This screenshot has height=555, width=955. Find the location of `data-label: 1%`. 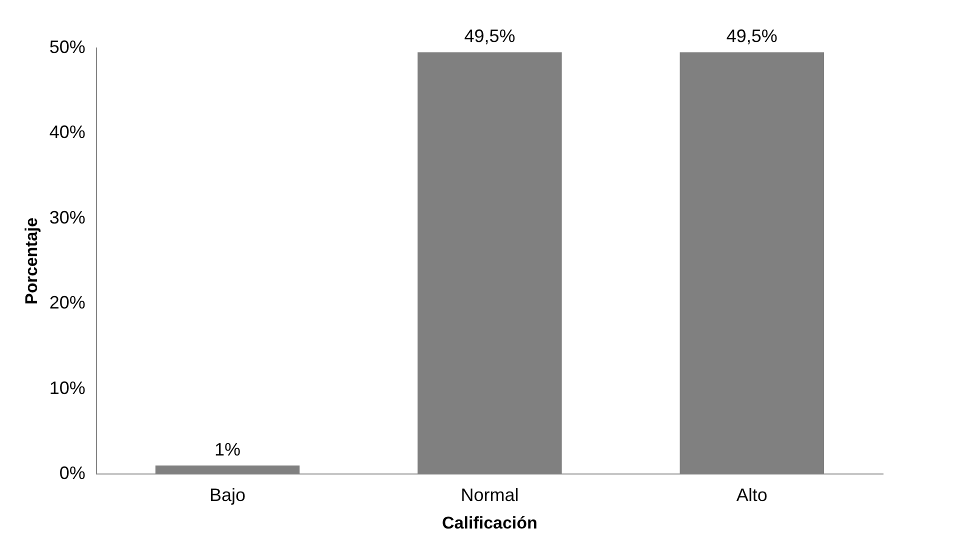

data-label: 1% is located at coordinates (227, 449).